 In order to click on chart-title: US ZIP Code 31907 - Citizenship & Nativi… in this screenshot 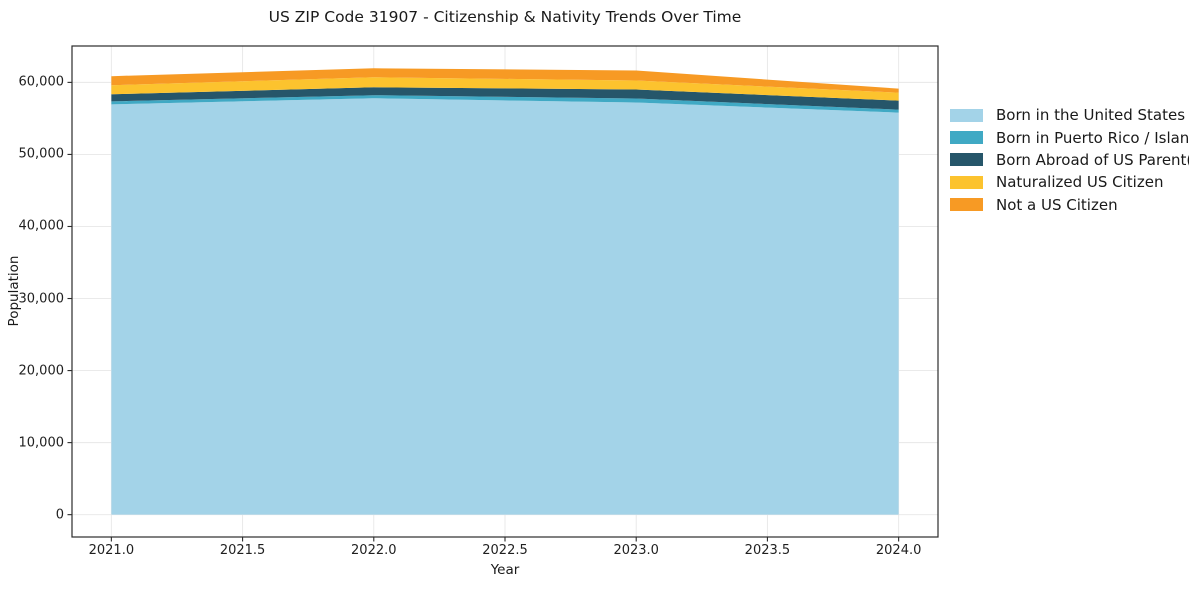, I will do `click(505, 17)`.